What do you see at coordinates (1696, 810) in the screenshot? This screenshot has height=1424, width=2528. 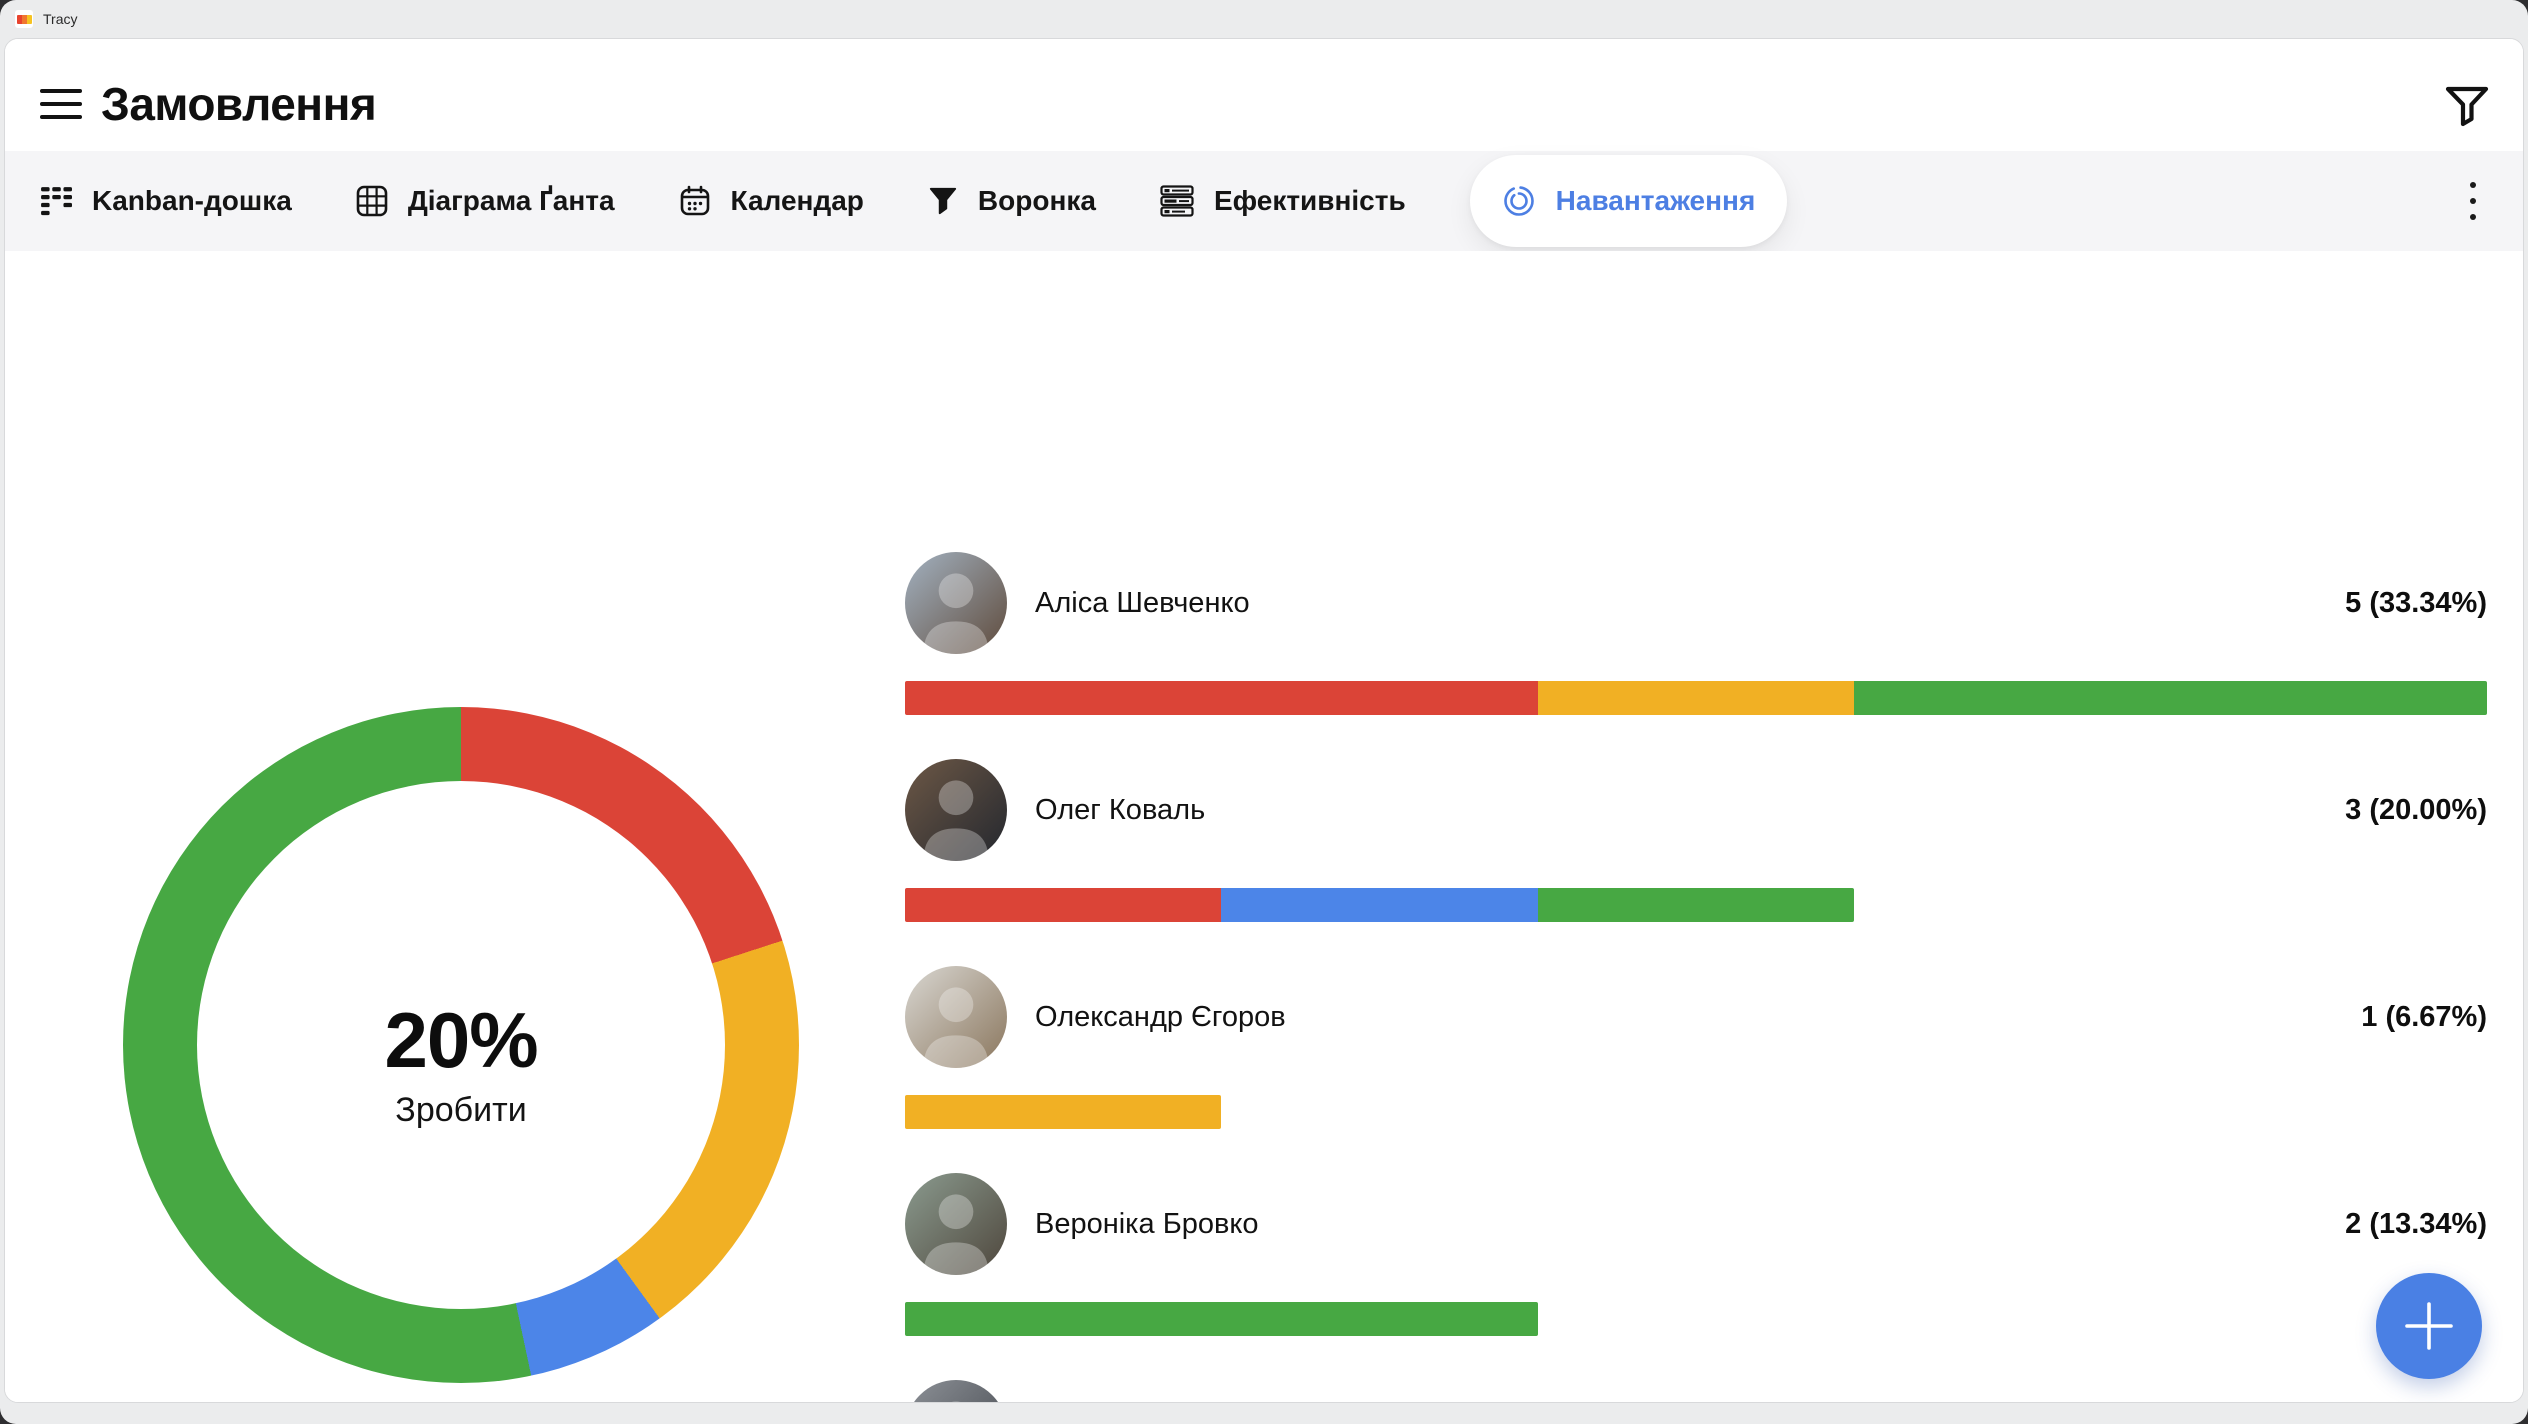 I see `workload-row-head: Олег Коваль 3 (20.00%)` at bounding box center [1696, 810].